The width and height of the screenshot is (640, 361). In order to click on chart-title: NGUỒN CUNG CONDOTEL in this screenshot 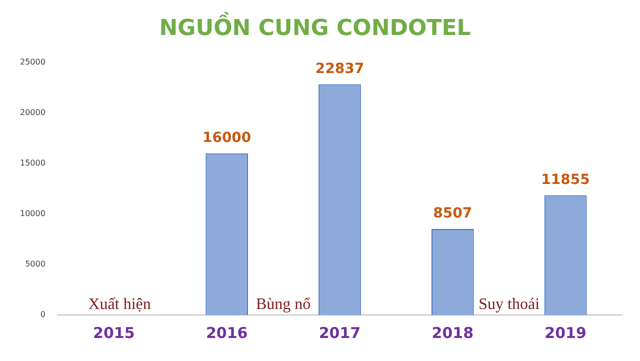, I will do `click(315, 25)`.